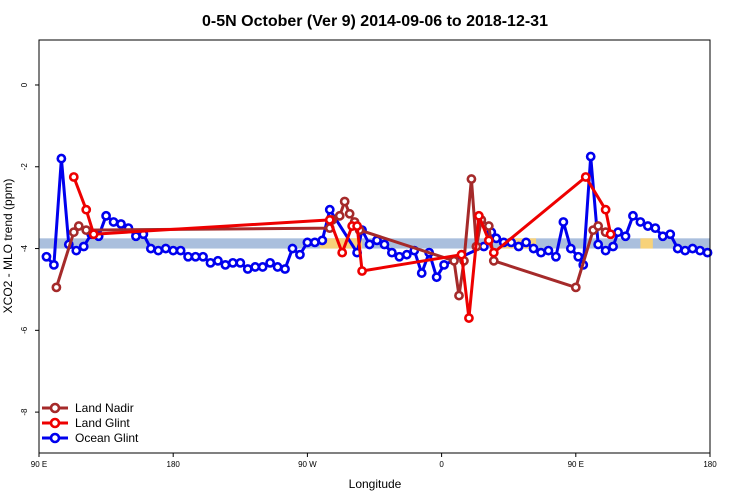 The height and width of the screenshot is (500, 750). I want to click on legend-marker-ocean-glint, so click(55, 438).